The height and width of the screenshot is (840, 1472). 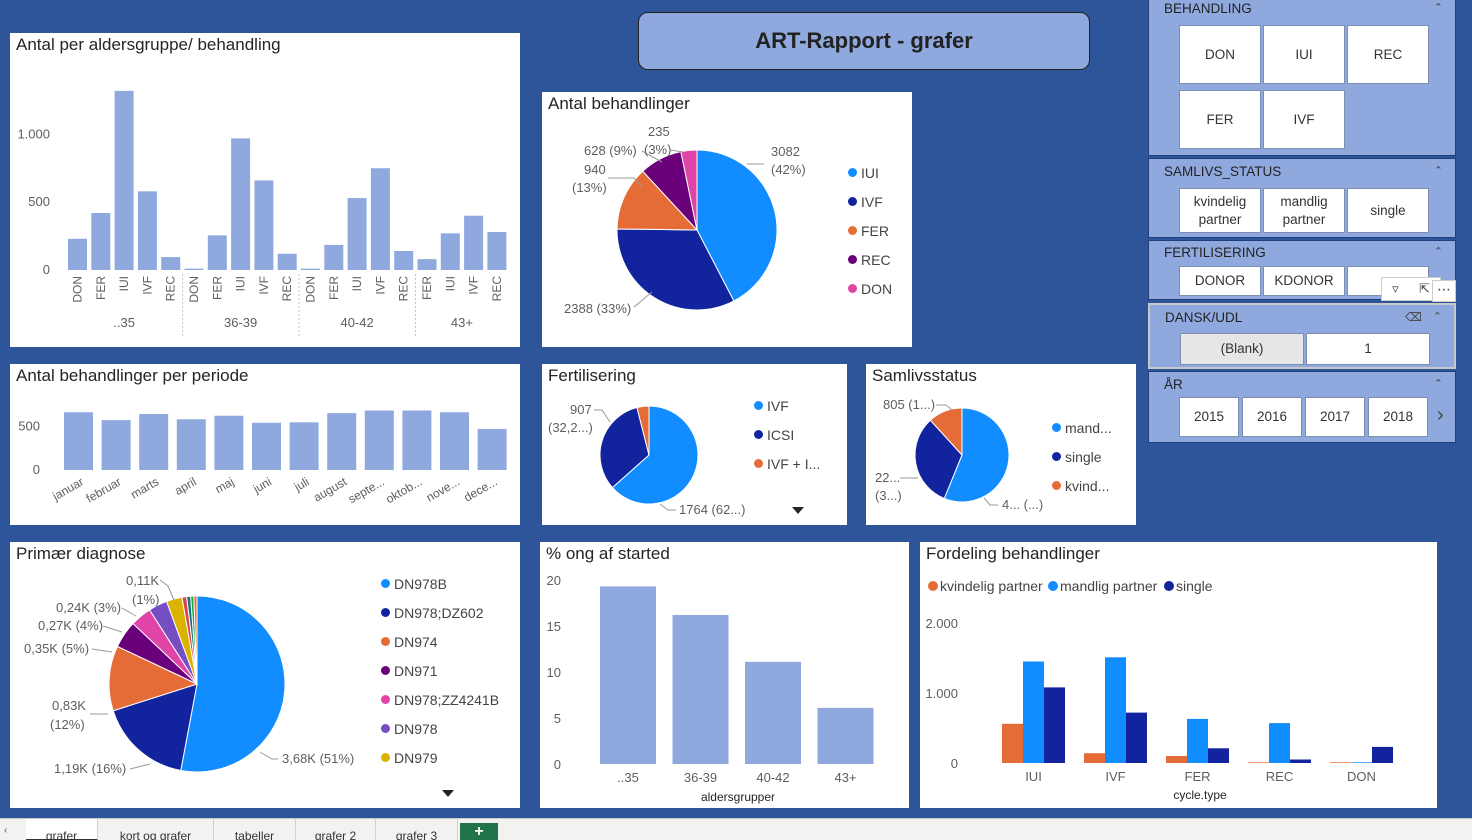 I want to click on more-options-icon: ⋯, so click(x=1444, y=291).